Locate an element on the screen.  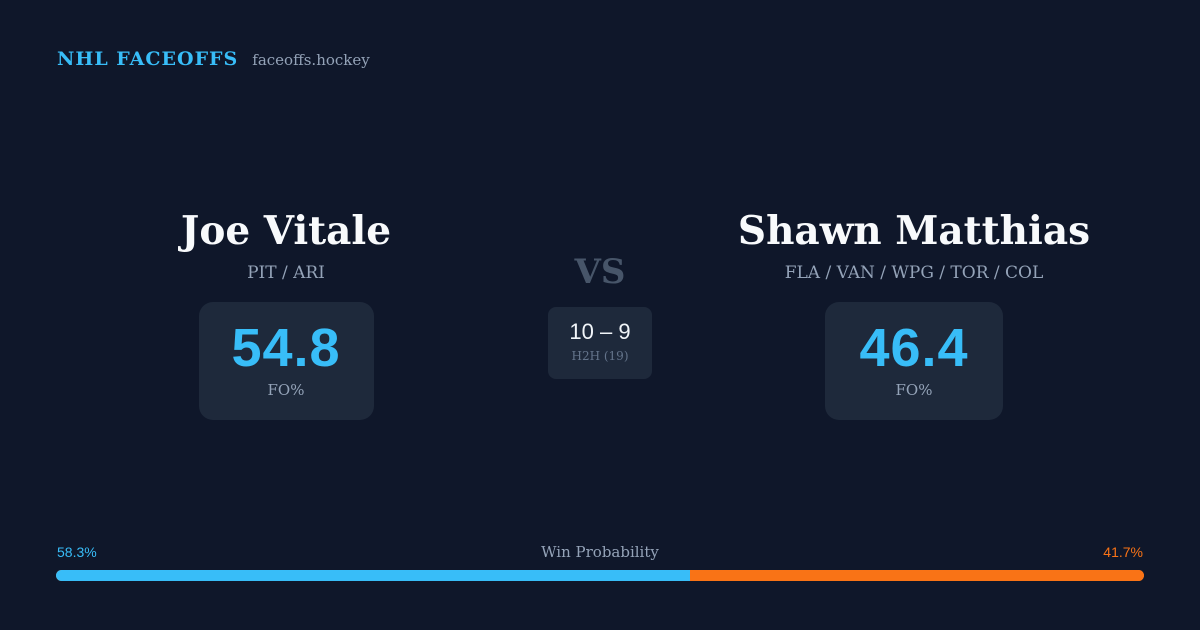
brand-header: NHL FACEOFFS faceoffs.hockey is located at coordinates (213, 59).